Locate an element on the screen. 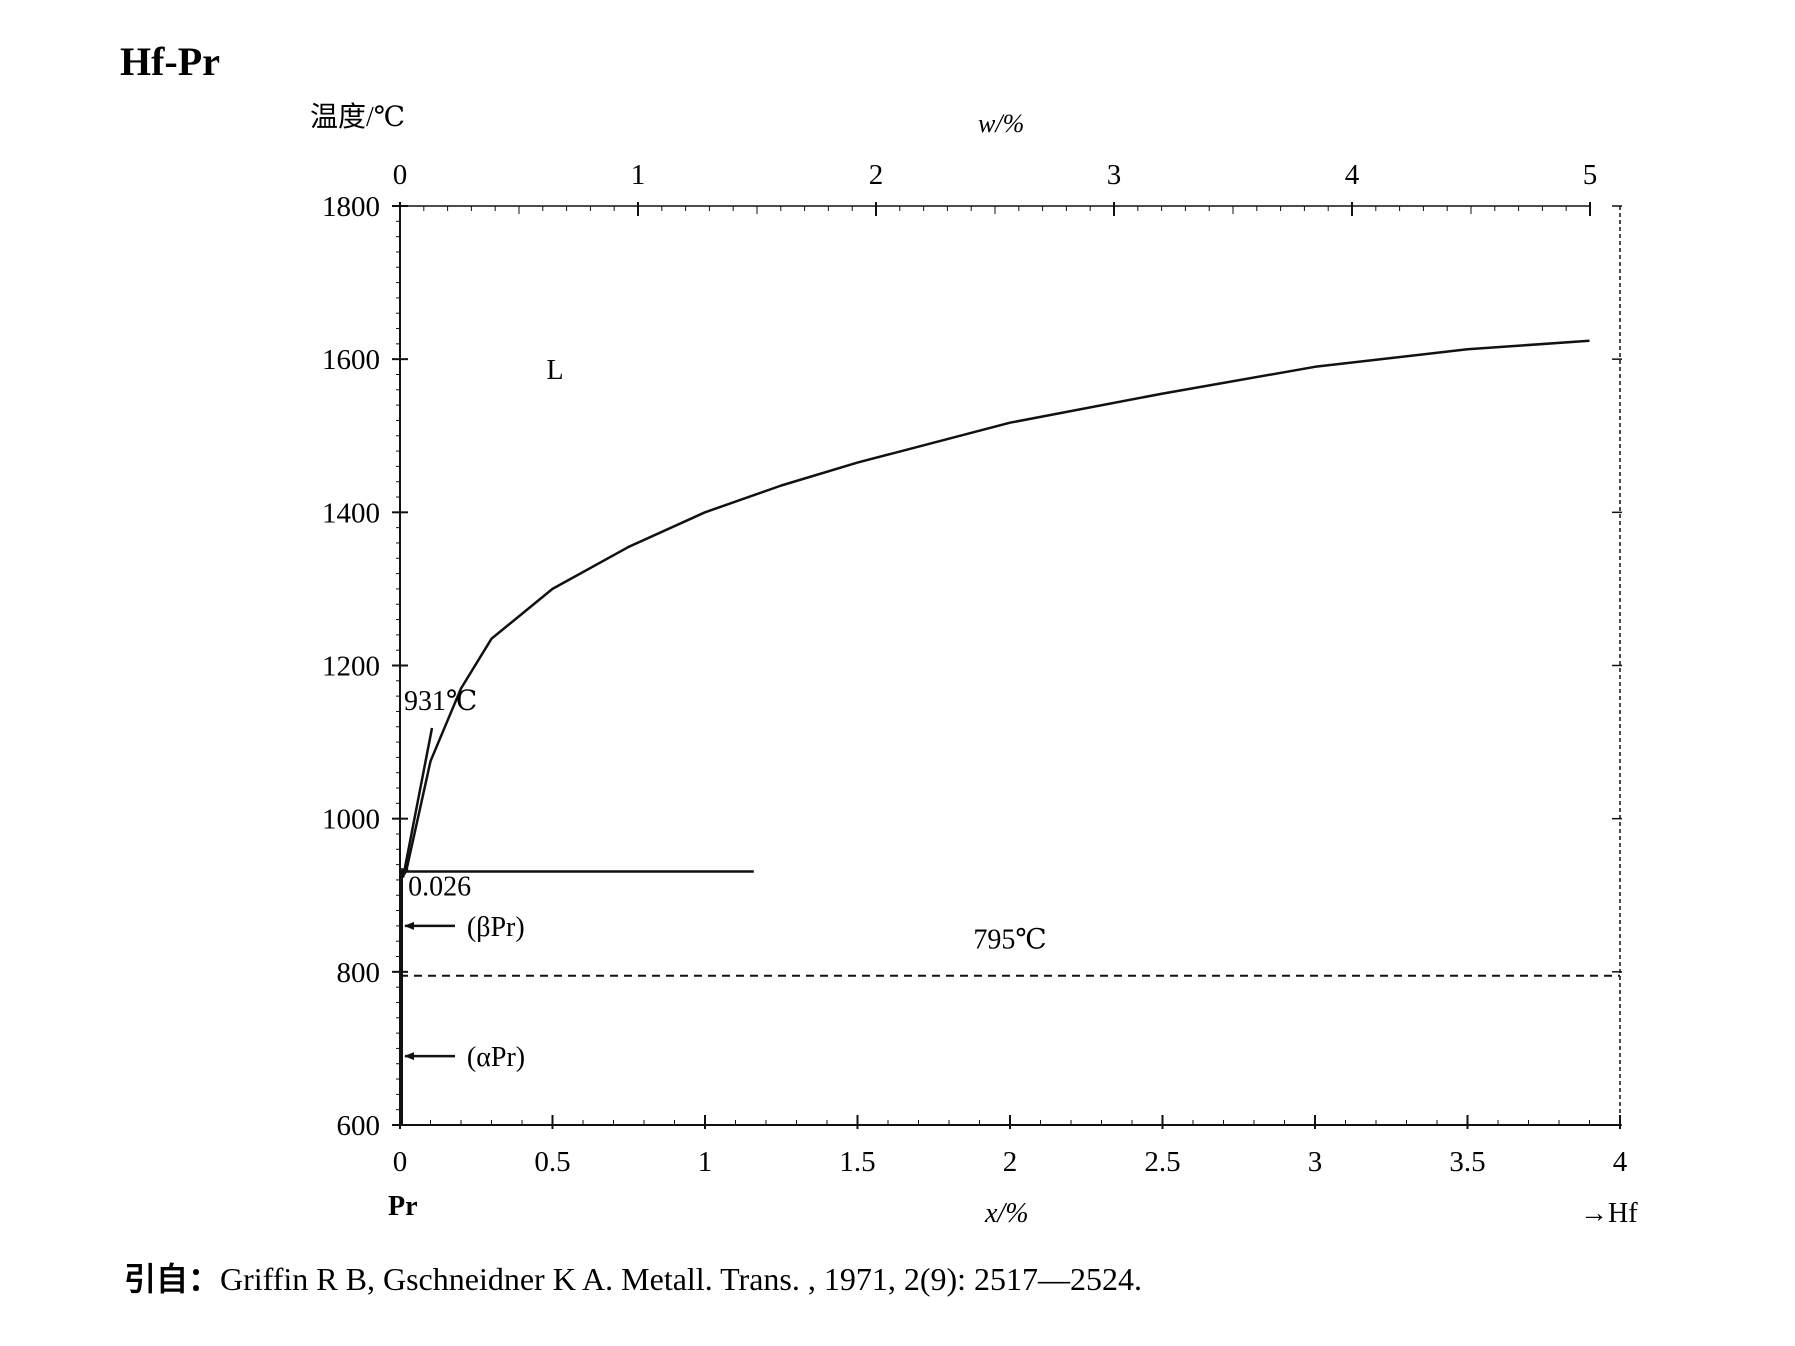  y-tick-label: 1600 is located at coordinates (351, 360).